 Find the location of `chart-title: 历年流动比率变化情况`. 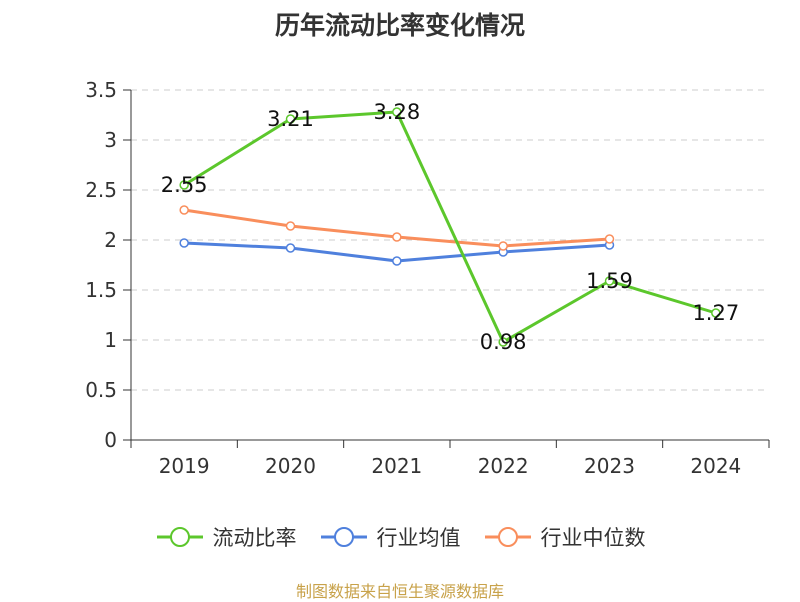

chart-title: 历年流动比率变化情况 is located at coordinates (399, 25).